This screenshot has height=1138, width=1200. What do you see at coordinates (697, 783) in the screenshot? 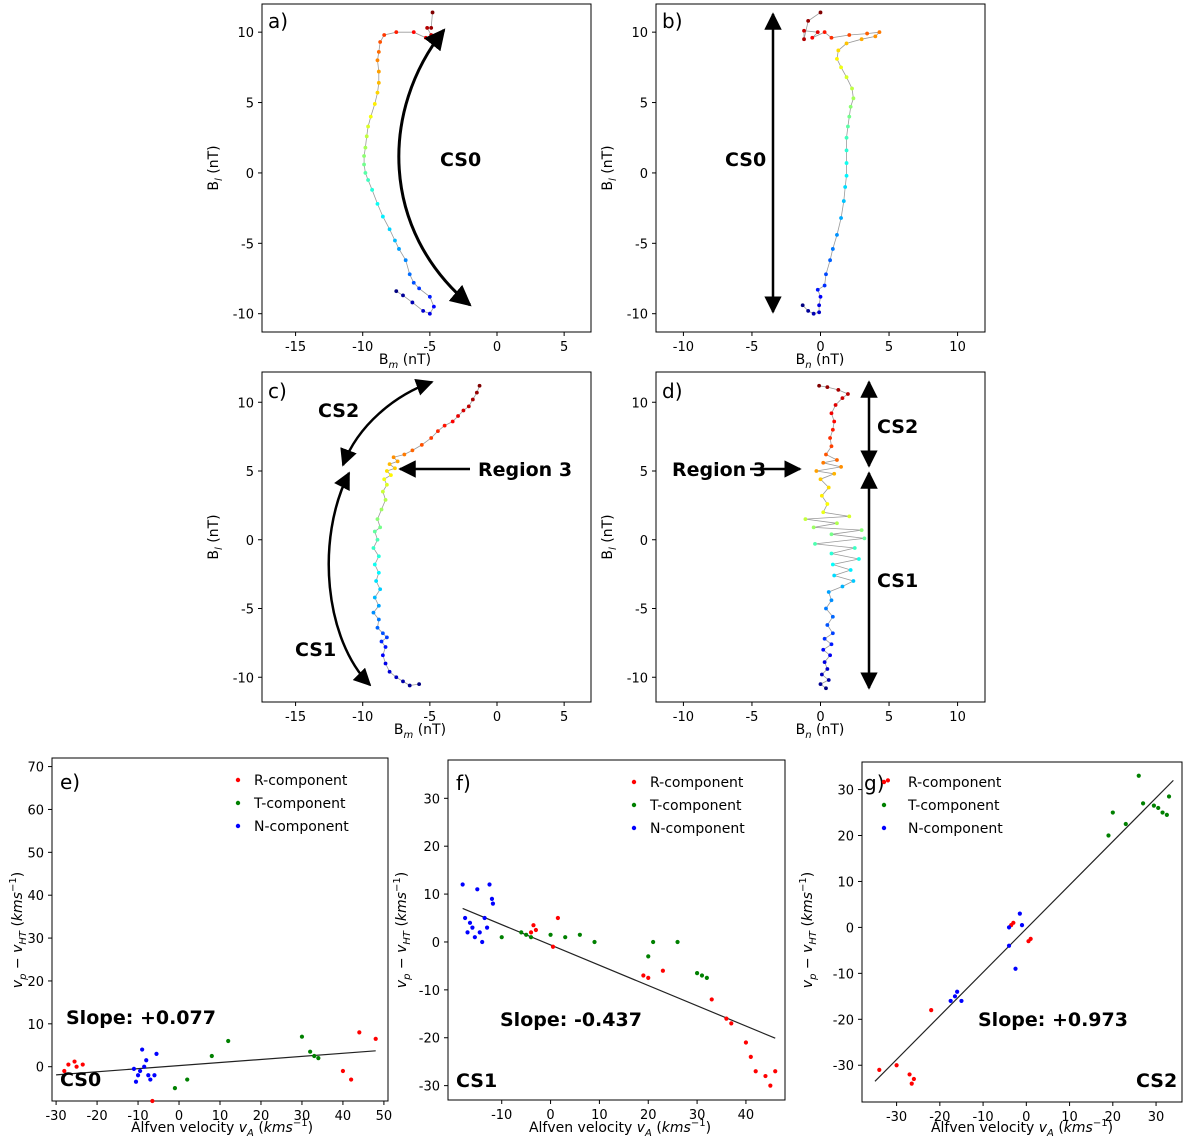
I see `legend-r-label: R-component` at bounding box center [697, 783].